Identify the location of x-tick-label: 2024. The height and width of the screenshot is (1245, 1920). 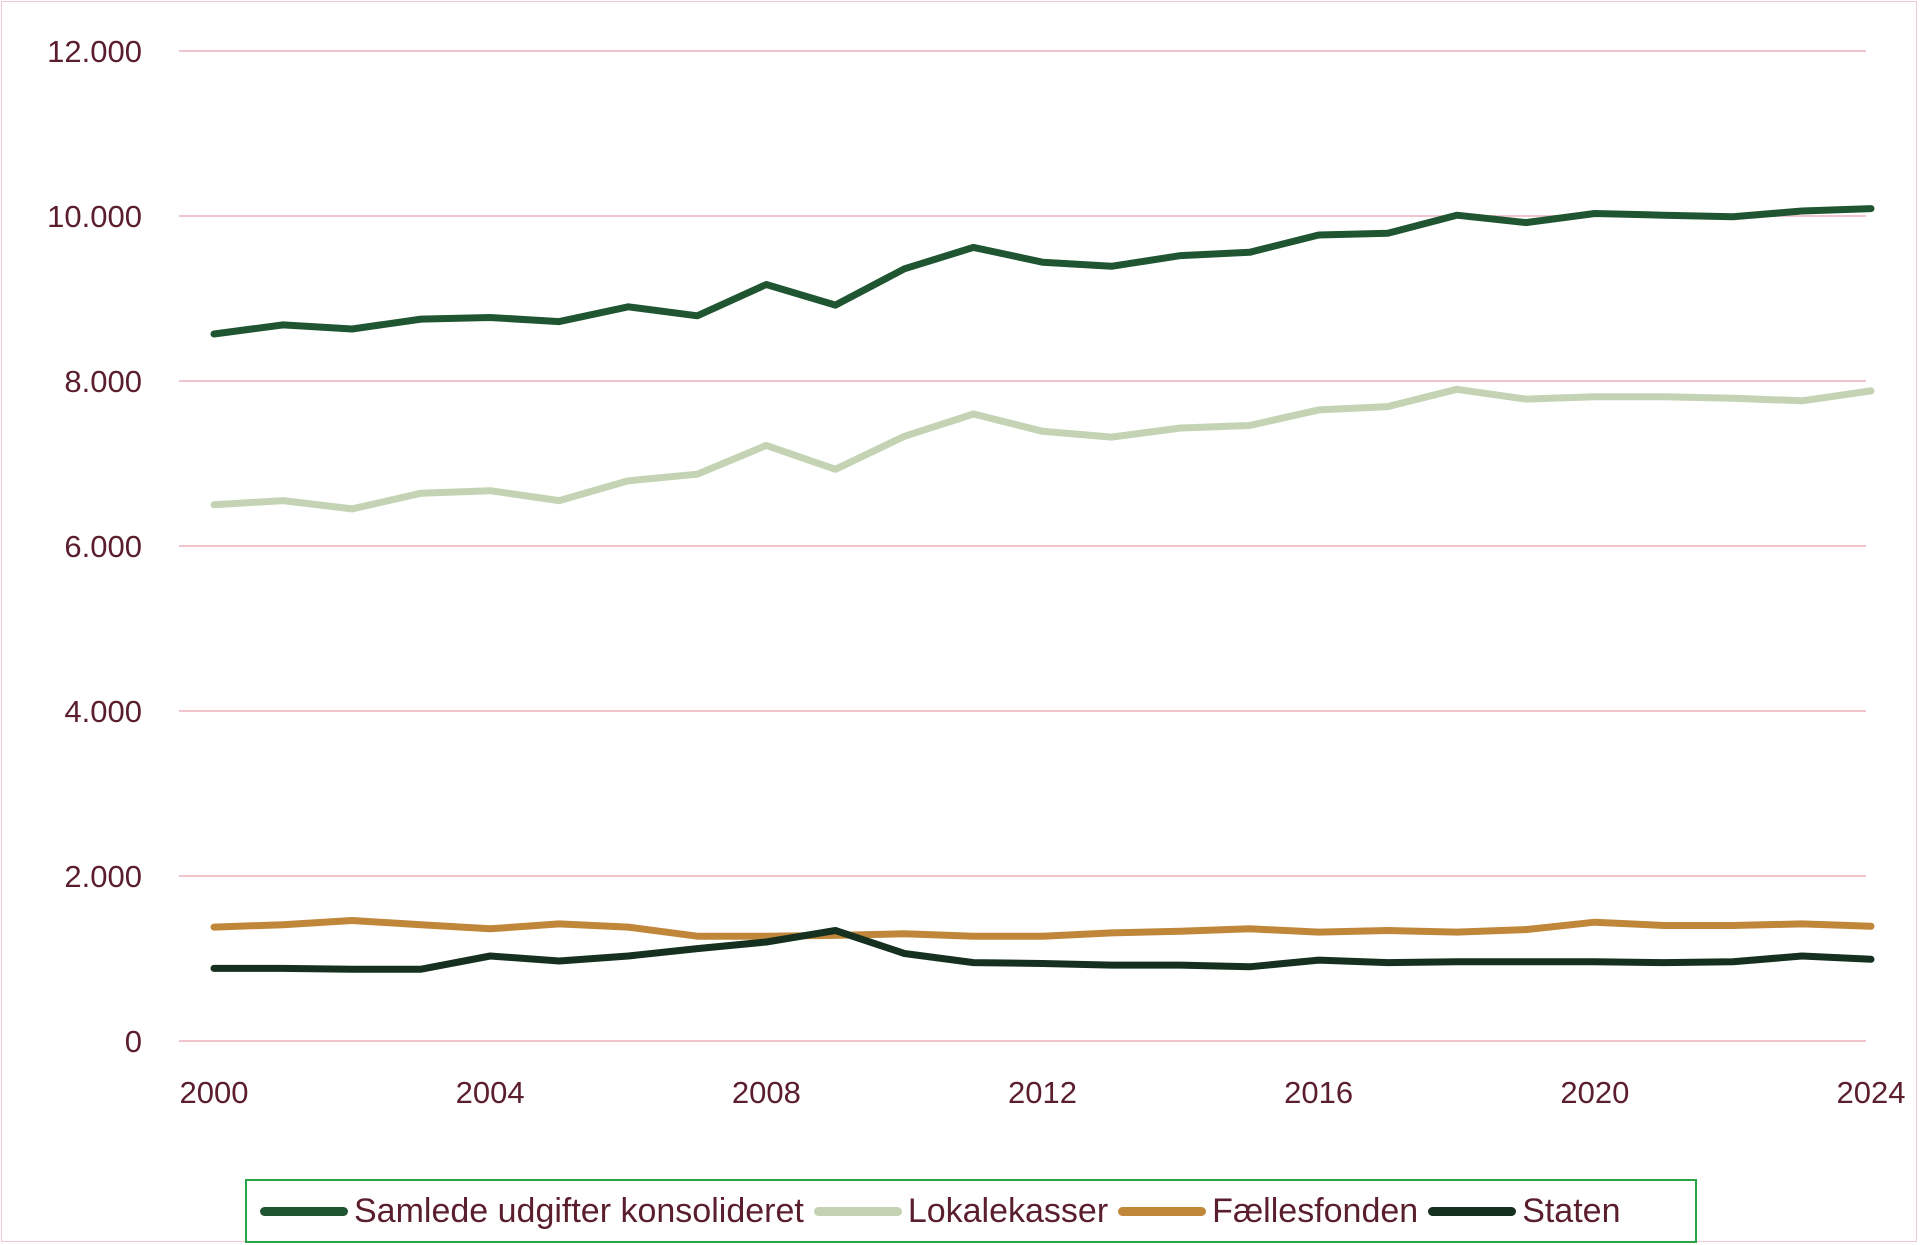
(1871, 1092).